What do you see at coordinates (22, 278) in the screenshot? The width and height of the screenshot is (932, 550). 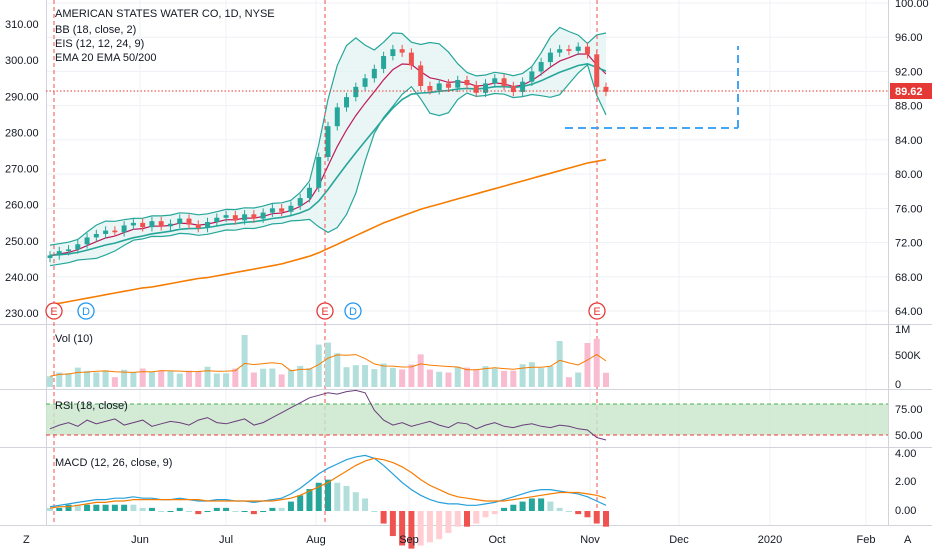 I see `left-axis-tick: 240.00` at bounding box center [22, 278].